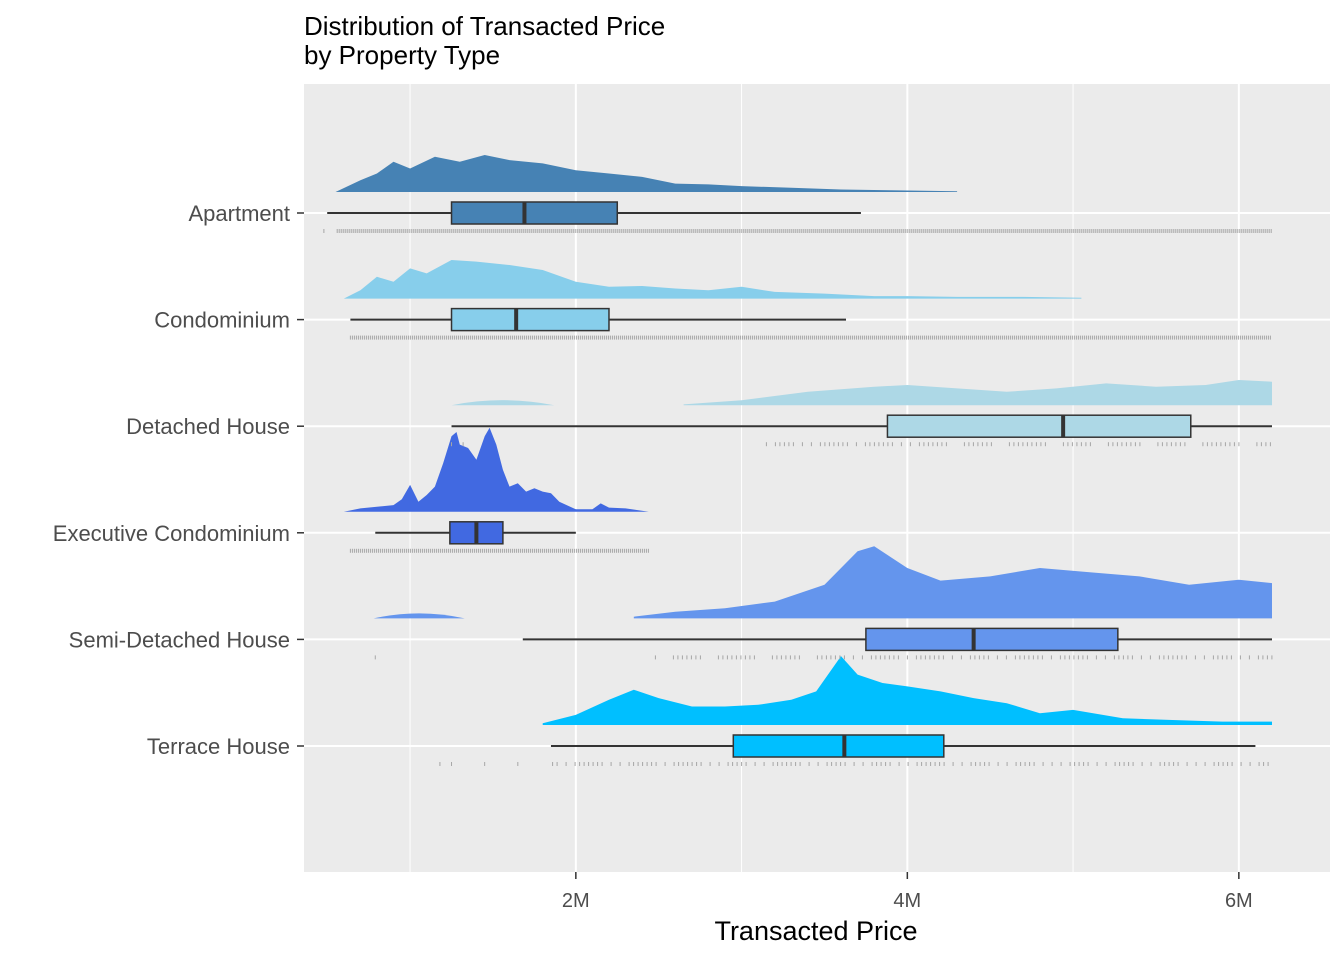 The image size is (1344, 960). What do you see at coordinates (712, 279) in the screenshot?
I see `density-condominium` at bounding box center [712, 279].